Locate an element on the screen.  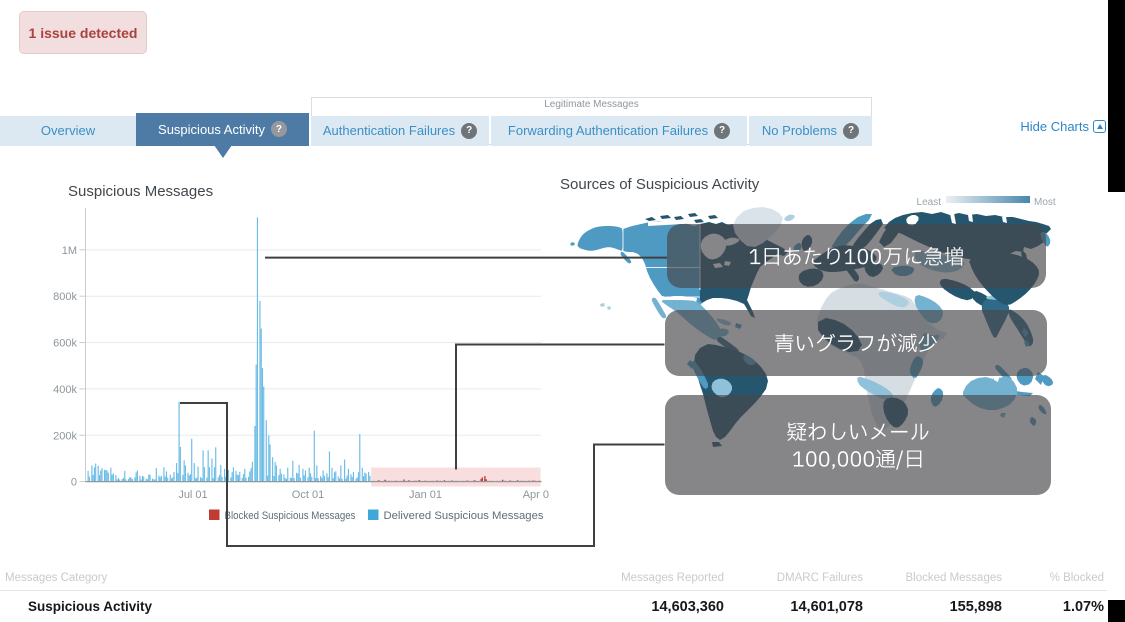
map-region-arctic-channels is located at coordinates (674, 219).